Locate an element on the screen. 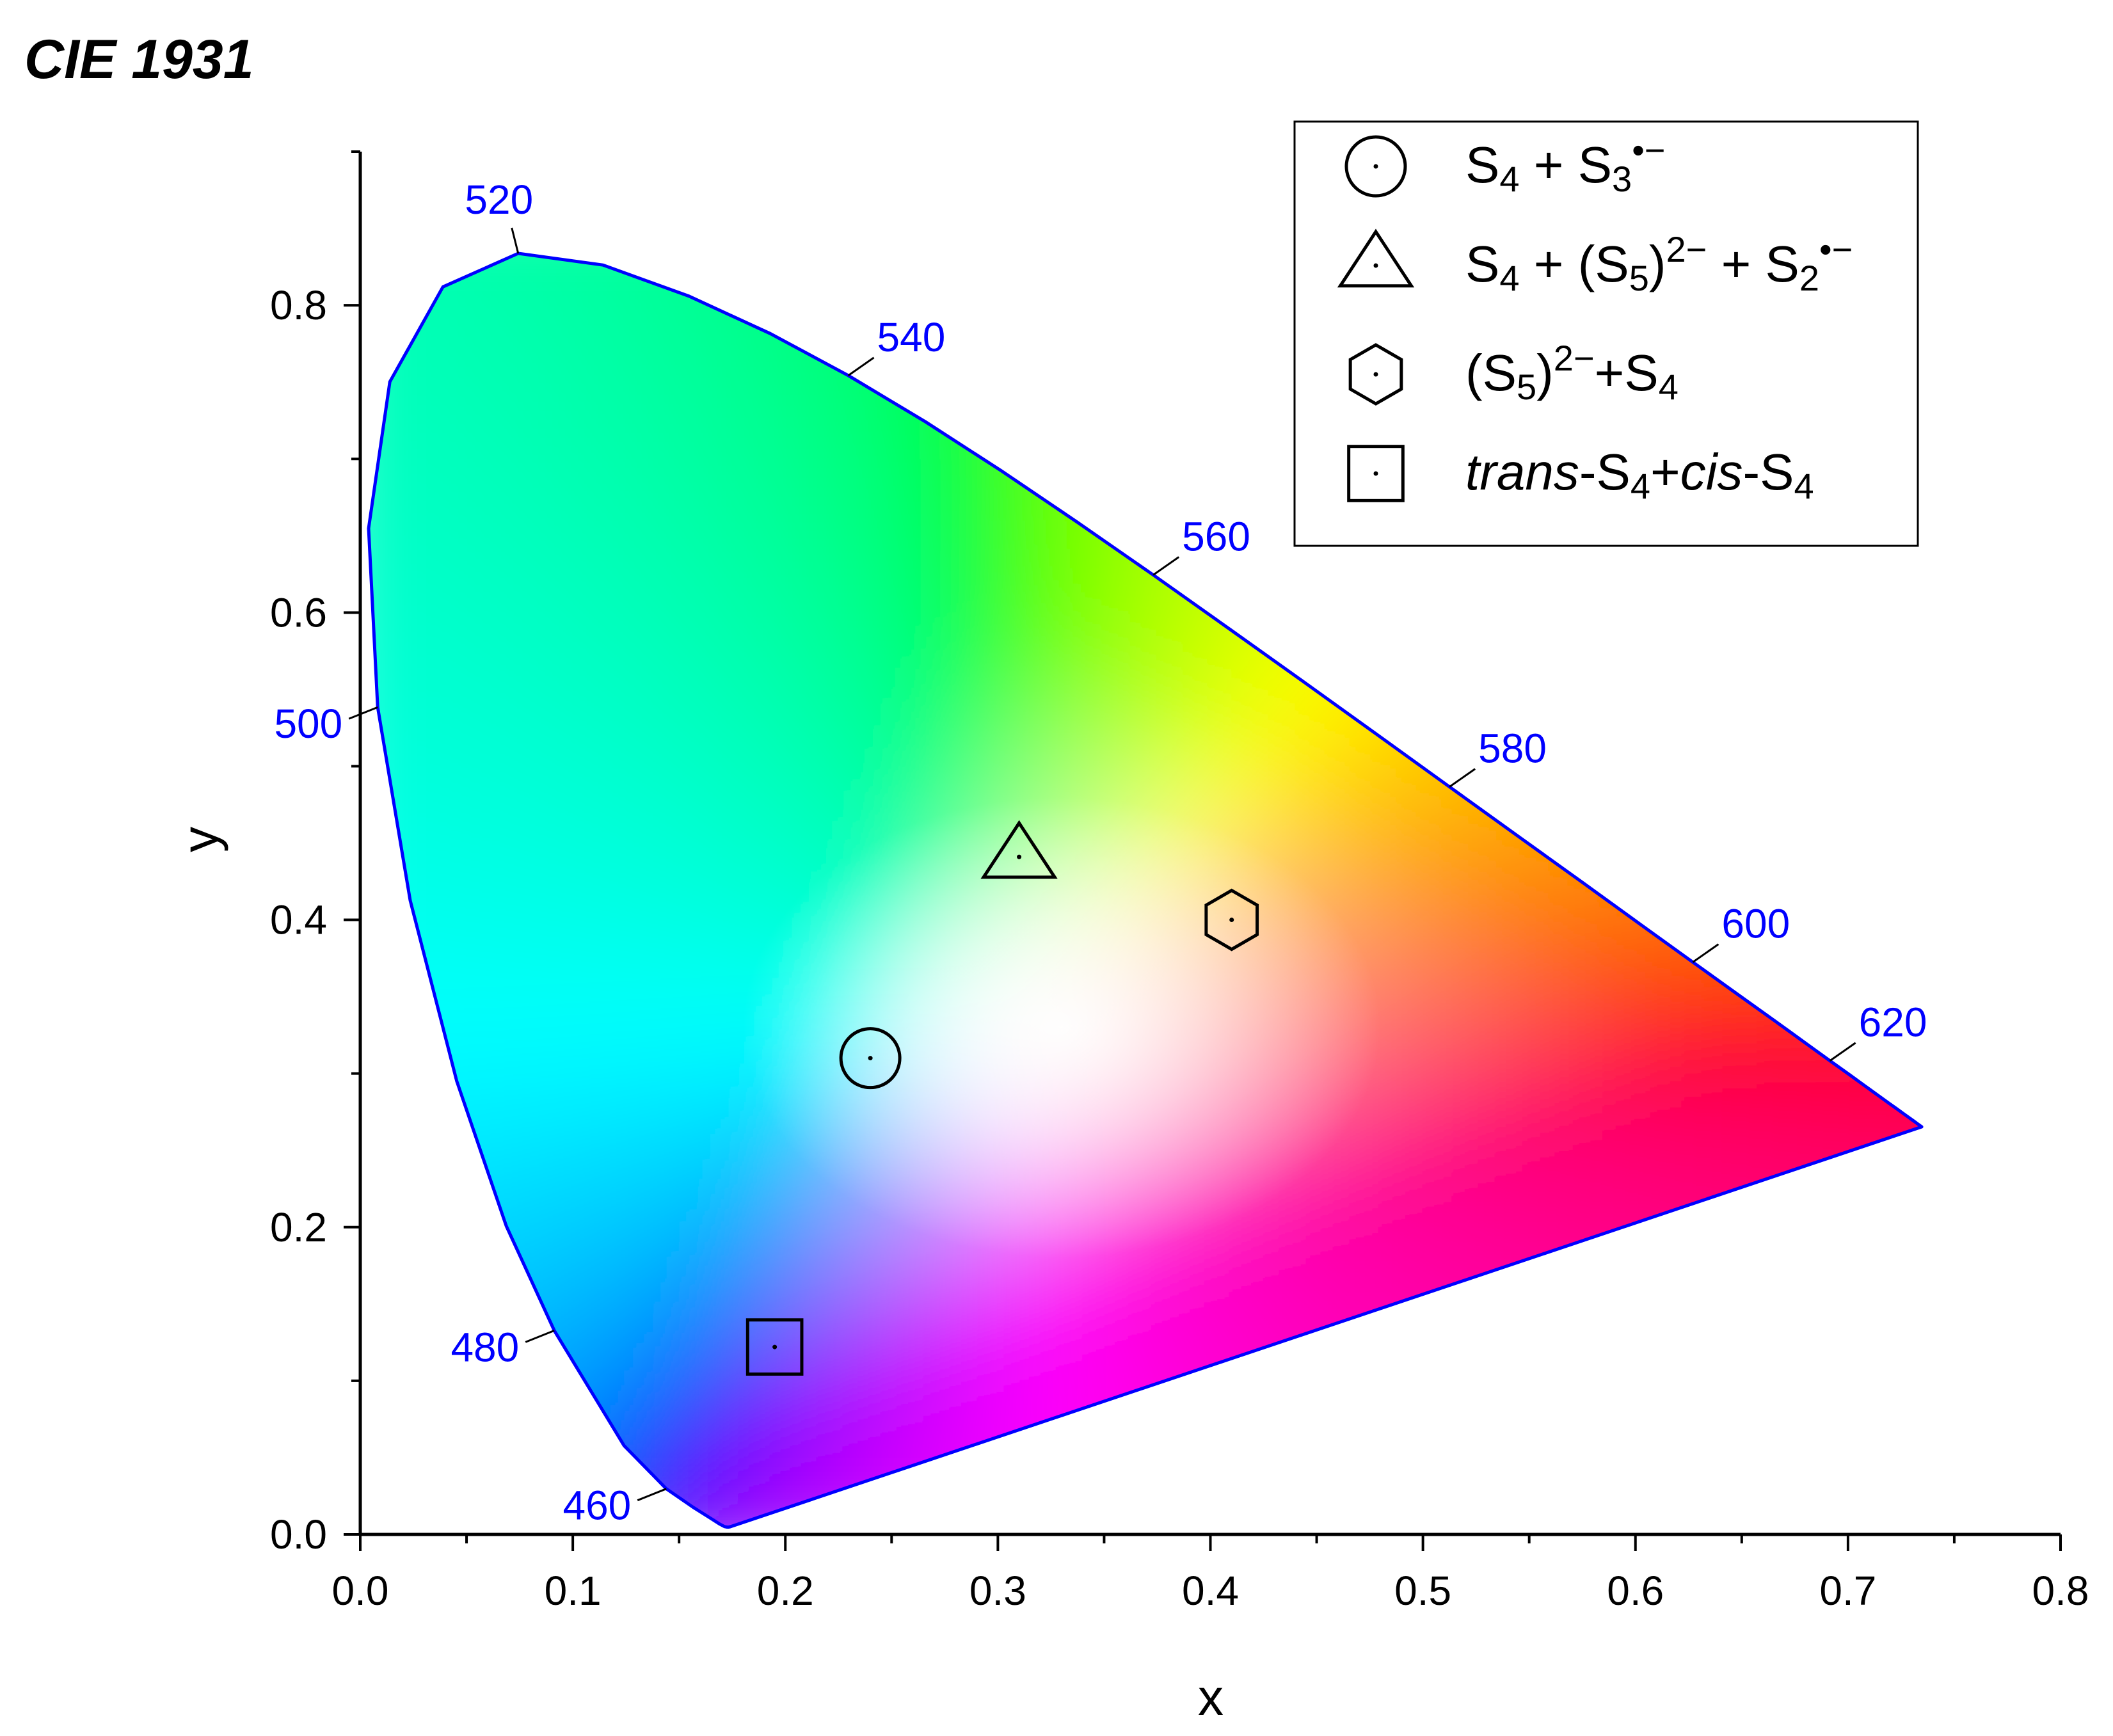  x-axis-title: x is located at coordinates (1211, 1697).